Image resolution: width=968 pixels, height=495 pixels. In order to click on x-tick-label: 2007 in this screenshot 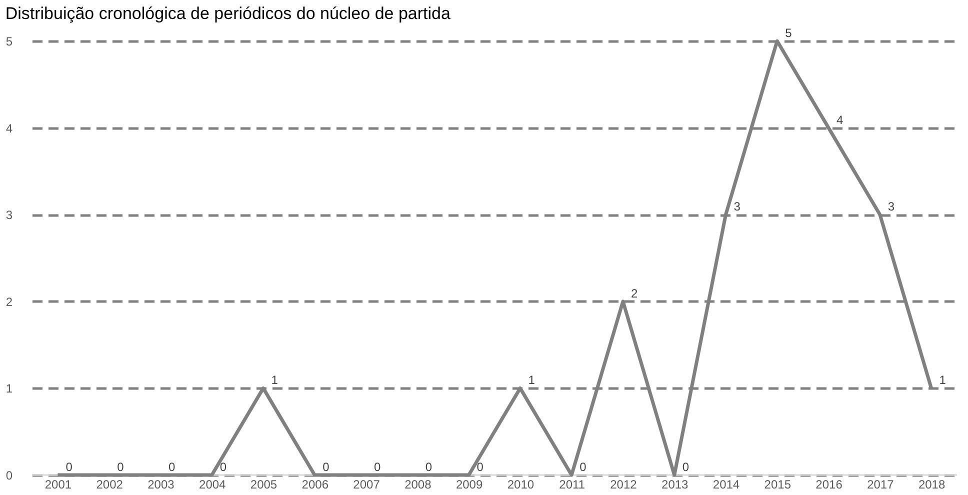, I will do `click(366, 485)`.